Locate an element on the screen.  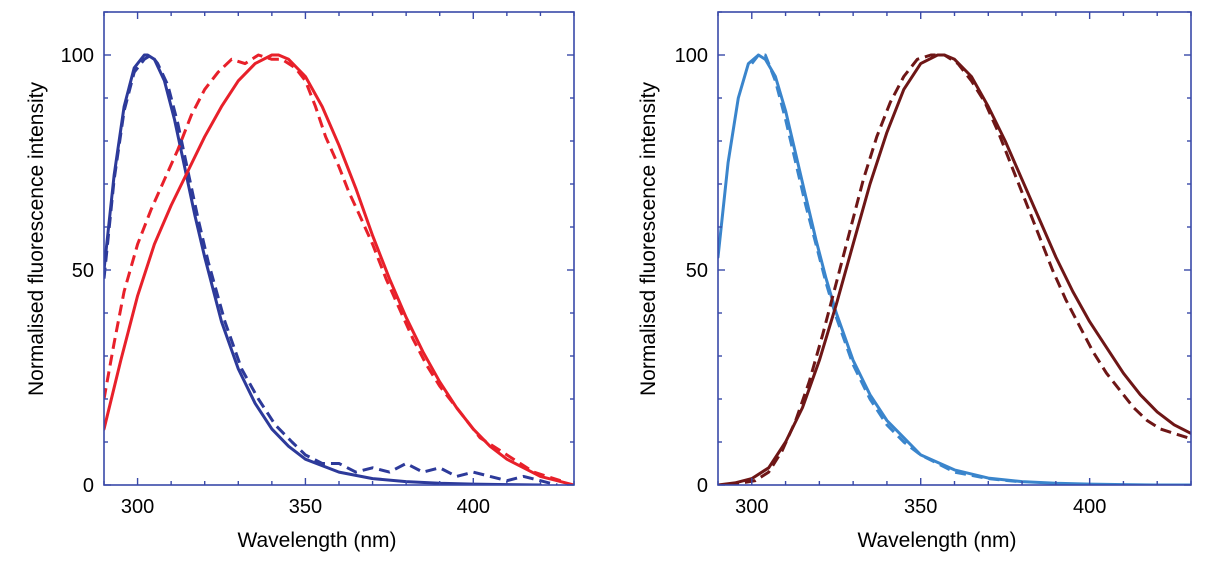
left-y-tick-label-100: 100 is located at coordinates (77, 56).